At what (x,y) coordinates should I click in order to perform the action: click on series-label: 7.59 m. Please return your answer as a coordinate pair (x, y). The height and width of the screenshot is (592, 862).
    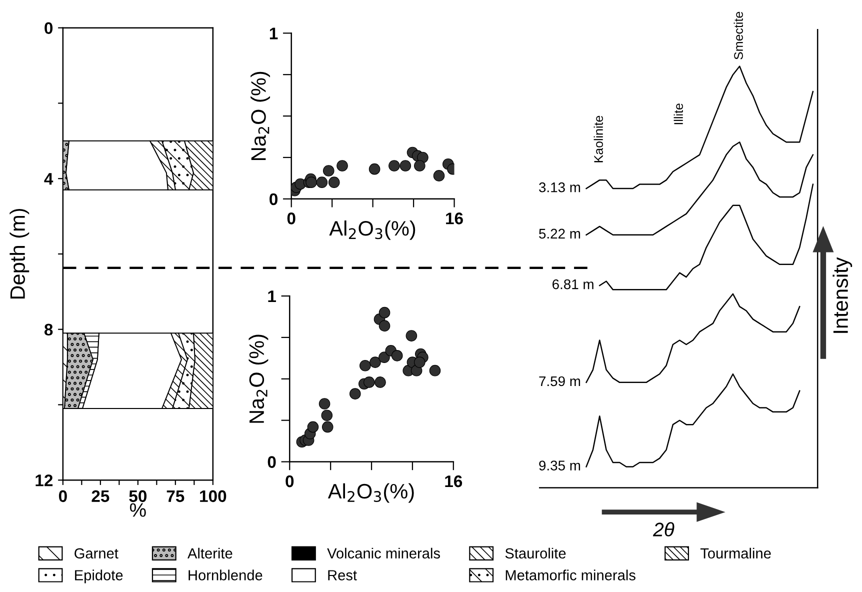
    Looking at the image, I should click on (559, 381).